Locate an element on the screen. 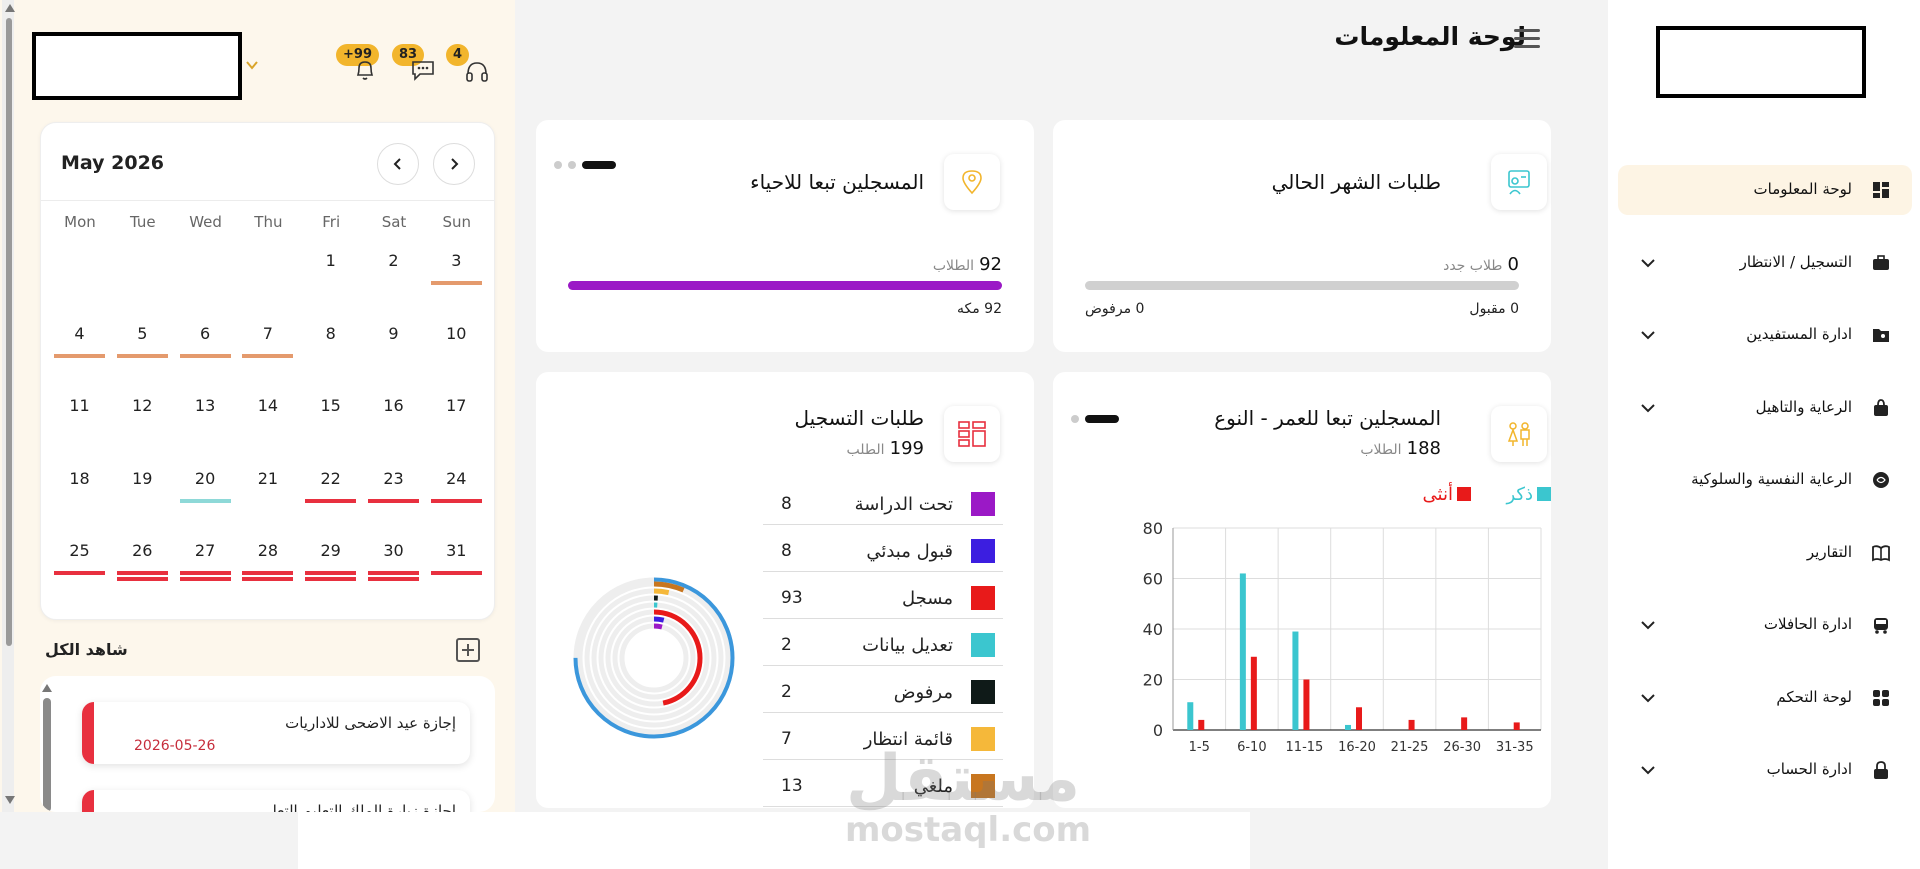 This screenshot has height=869, width=1920. calendar-day: 28 is located at coordinates (267, 558).